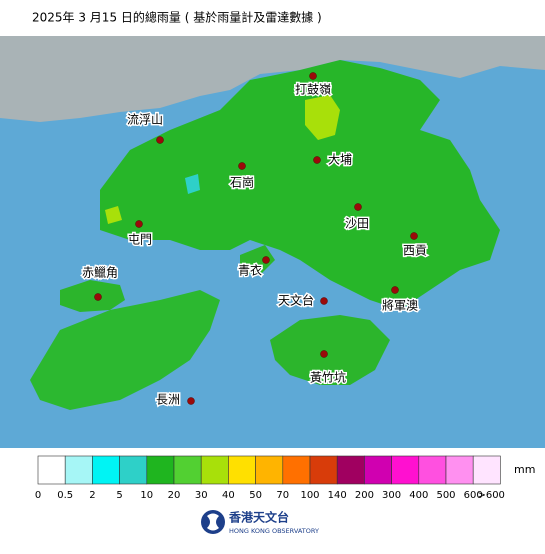 The width and height of the screenshot is (545, 554). What do you see at coordinates (330, 350) in the screenshot?
I see `hk-island` at bounding box center [330, 350].